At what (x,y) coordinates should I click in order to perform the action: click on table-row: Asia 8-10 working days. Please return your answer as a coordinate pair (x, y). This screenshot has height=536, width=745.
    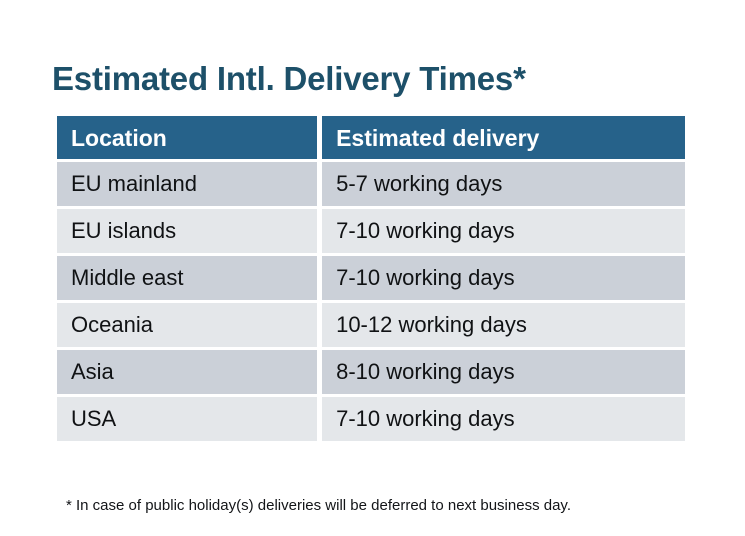
    Looking at the image, I should click on (371, 372).